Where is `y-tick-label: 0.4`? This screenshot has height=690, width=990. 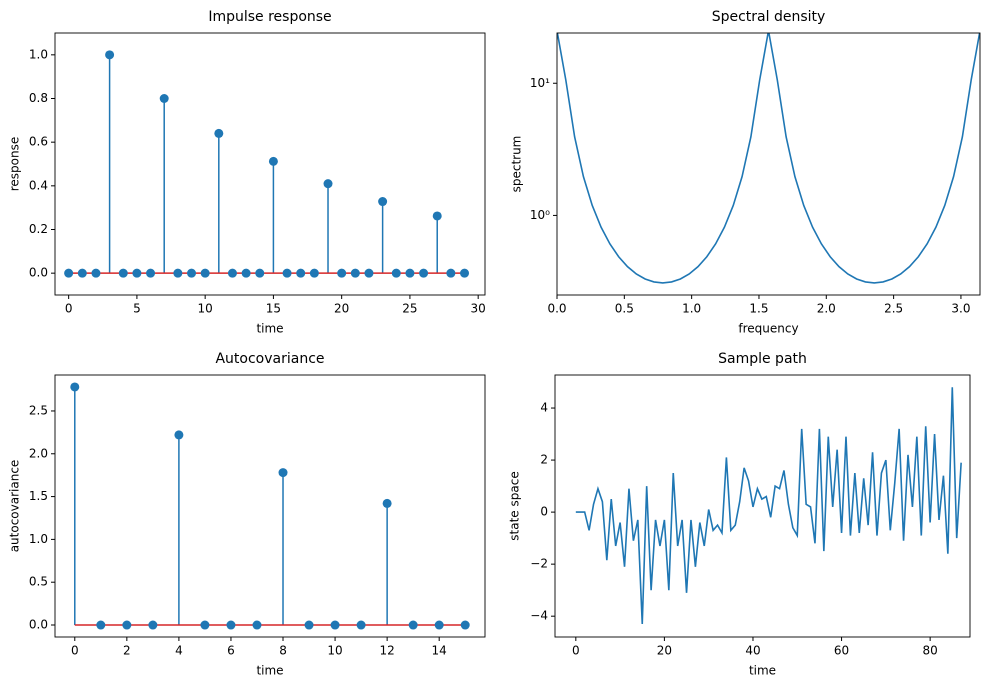 y-tick-label: 0.4 is located at coordinates (38, 185).